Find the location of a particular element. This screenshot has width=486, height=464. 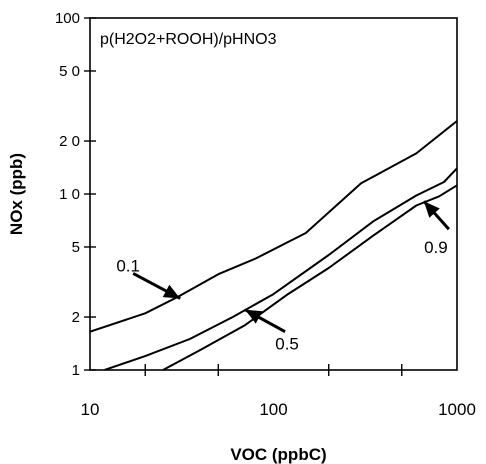

x-tick-label: 1000 is located at coordinates (457, 409).